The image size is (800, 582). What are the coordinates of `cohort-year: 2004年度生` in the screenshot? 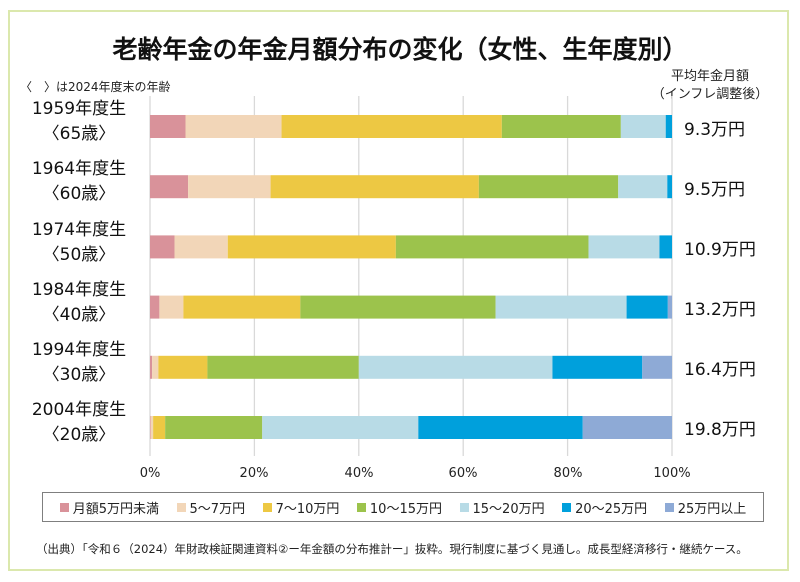 It's located at (79, 410).